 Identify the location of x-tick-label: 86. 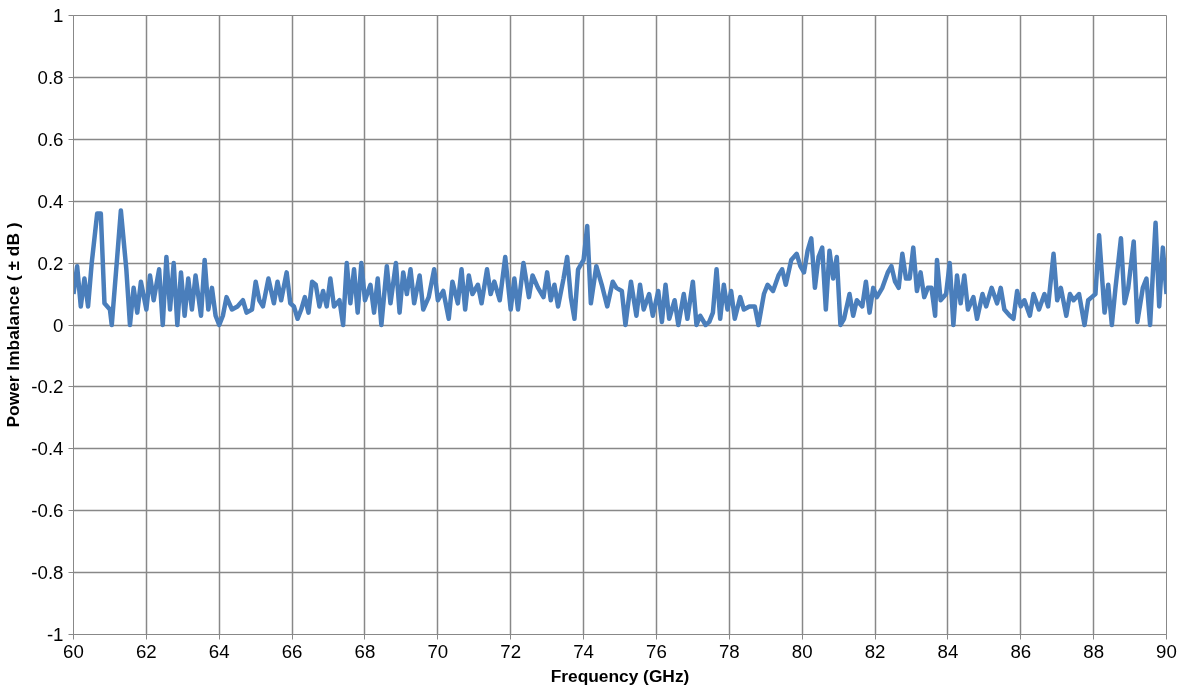
(1021, 651).